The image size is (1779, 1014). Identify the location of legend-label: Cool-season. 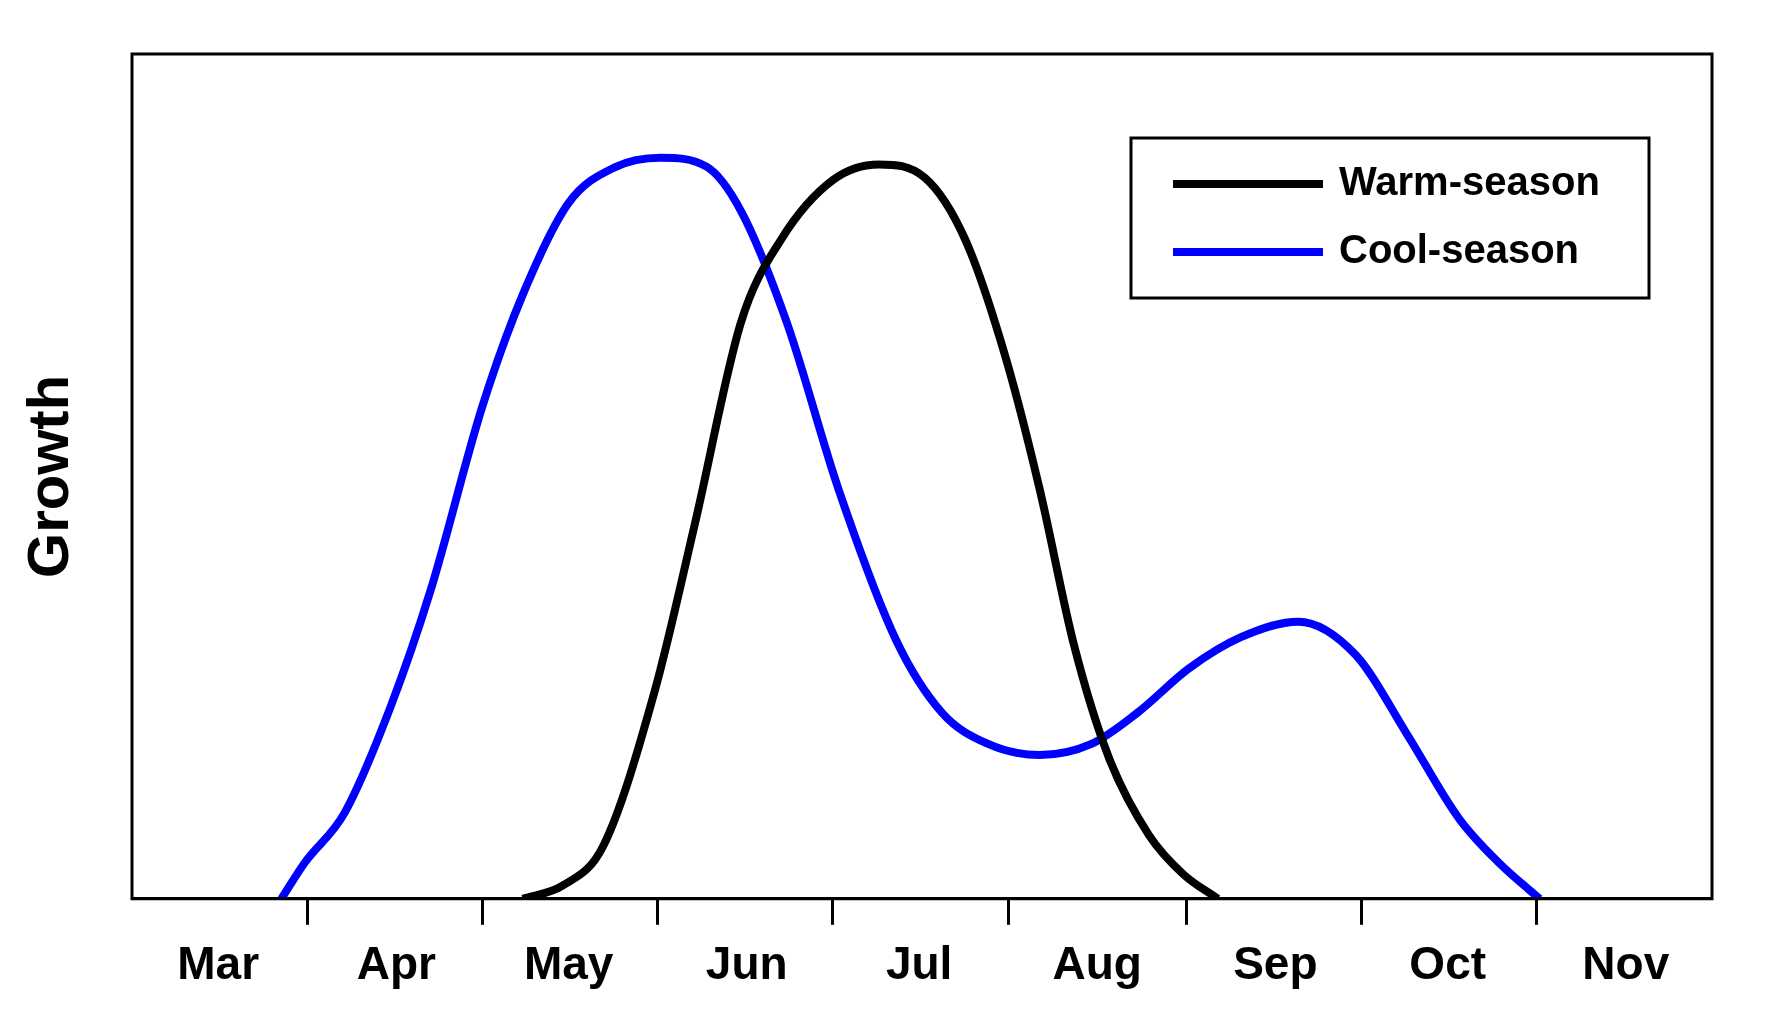
(1459, 249).